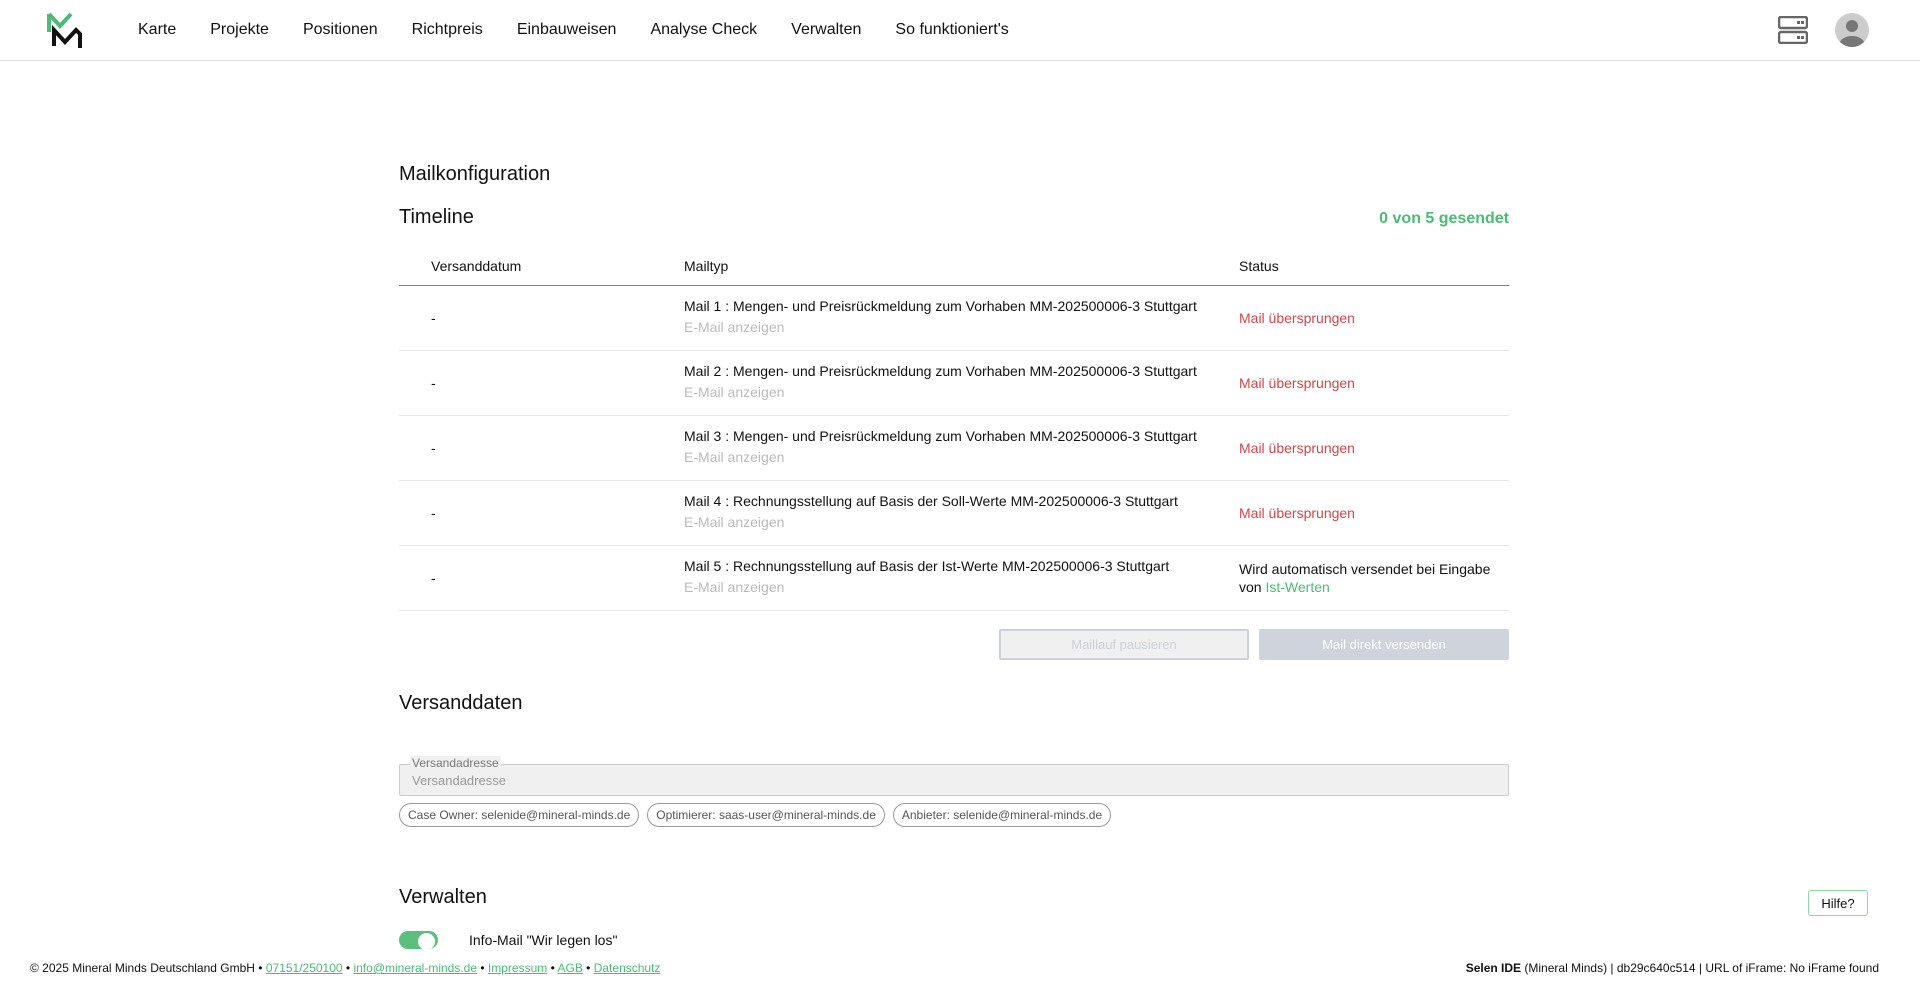  What do you see at coordinates (239, 29) in the screenshot?
I see `nav-projekte: Projekte` at bounding box center [239, 29].